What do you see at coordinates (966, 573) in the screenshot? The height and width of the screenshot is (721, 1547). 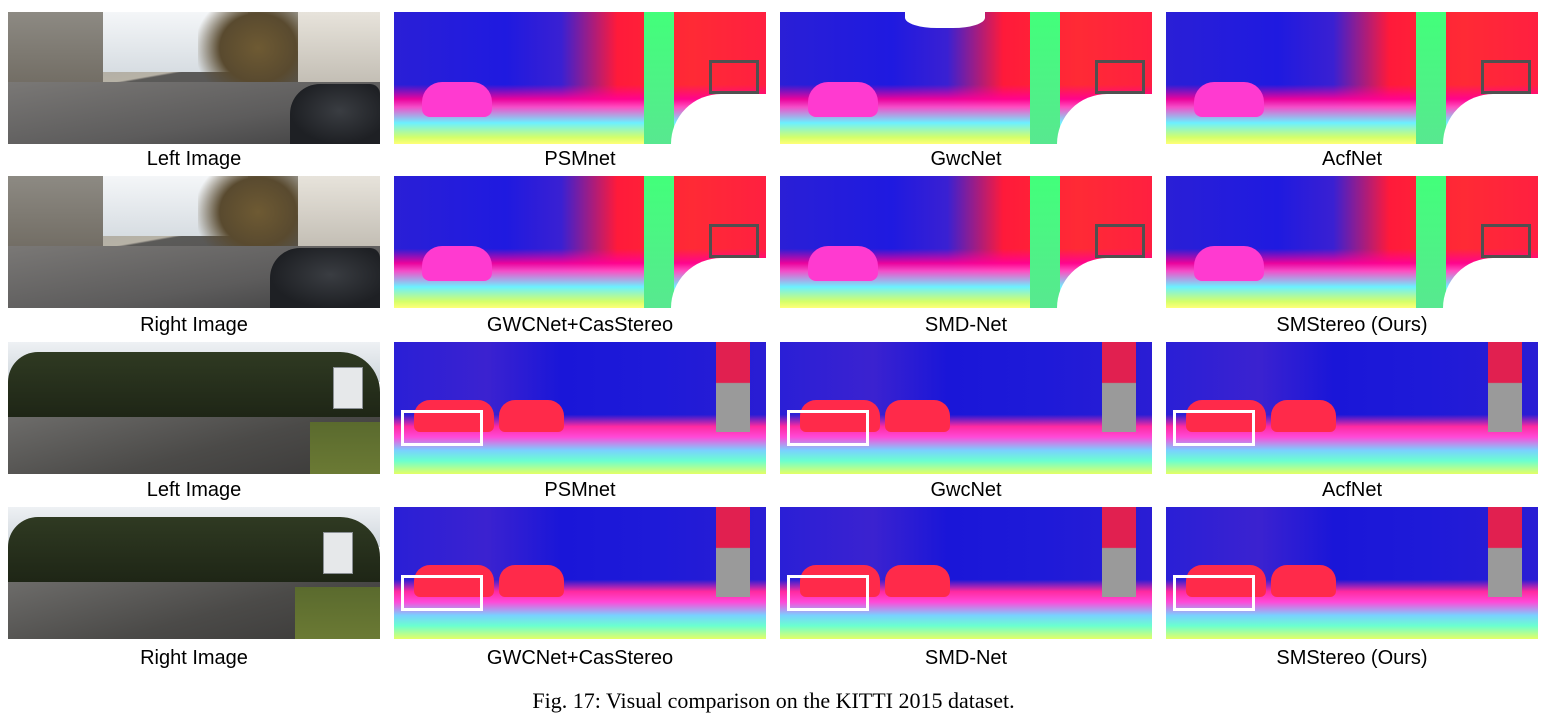 I see `smd-net-disparity-road` at bounding box center [966, 573].